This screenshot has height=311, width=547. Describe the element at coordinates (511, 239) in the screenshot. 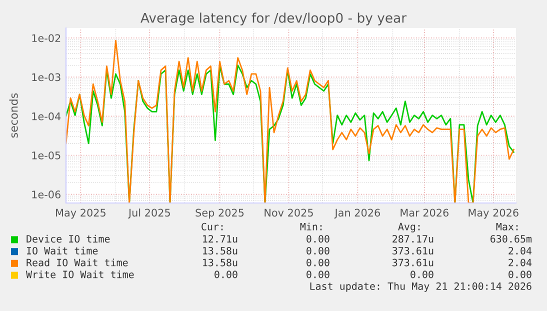

I see `text: 630.65m` at that location.